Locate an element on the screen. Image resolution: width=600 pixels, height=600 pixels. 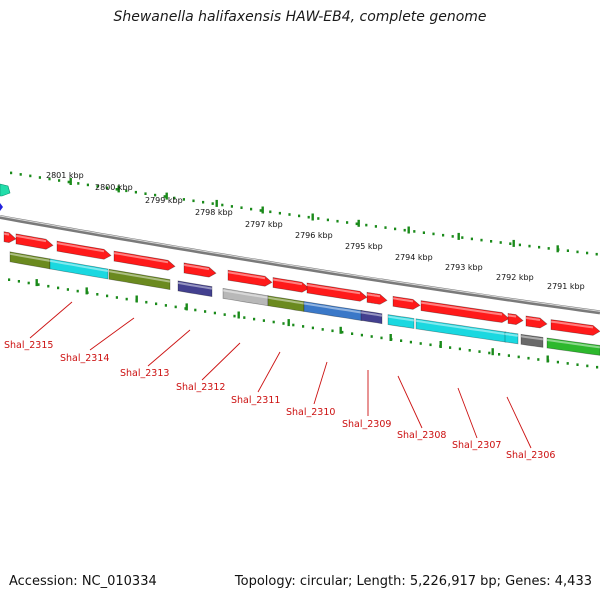
scale-label: 2793 kbp is located at coordinates (464, 267).